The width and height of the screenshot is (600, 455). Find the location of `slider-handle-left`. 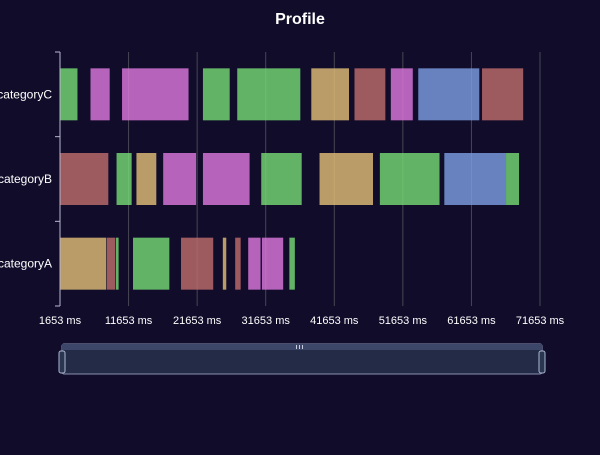

slider-handle-left is located at coordinates (62, 362).